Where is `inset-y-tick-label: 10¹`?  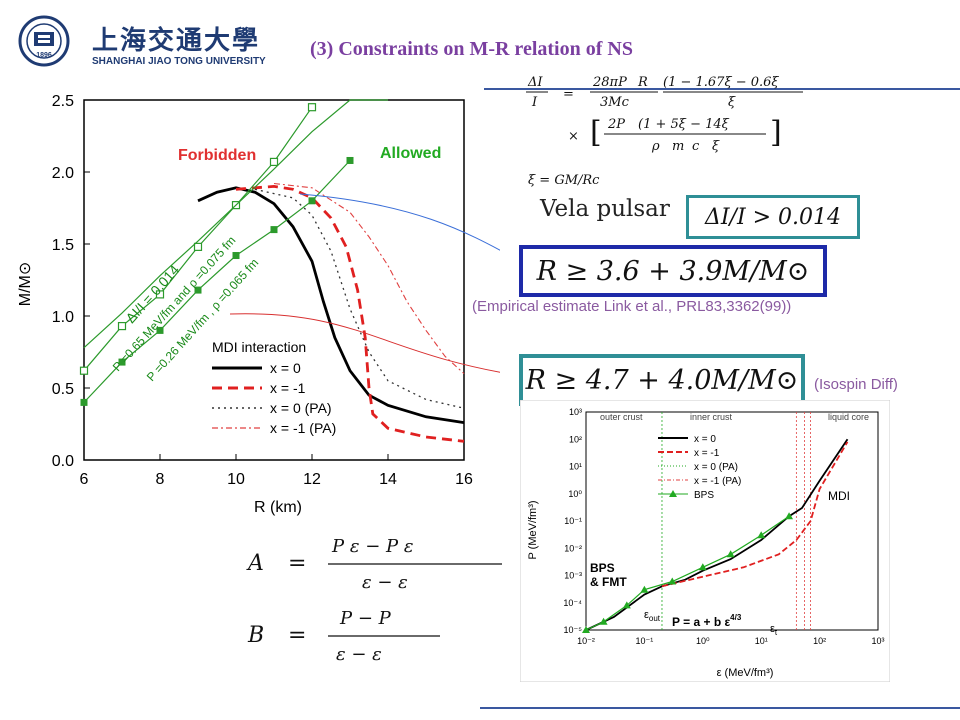
inset-y-tick-label: 10¹ is located at coordinates (575, 467).